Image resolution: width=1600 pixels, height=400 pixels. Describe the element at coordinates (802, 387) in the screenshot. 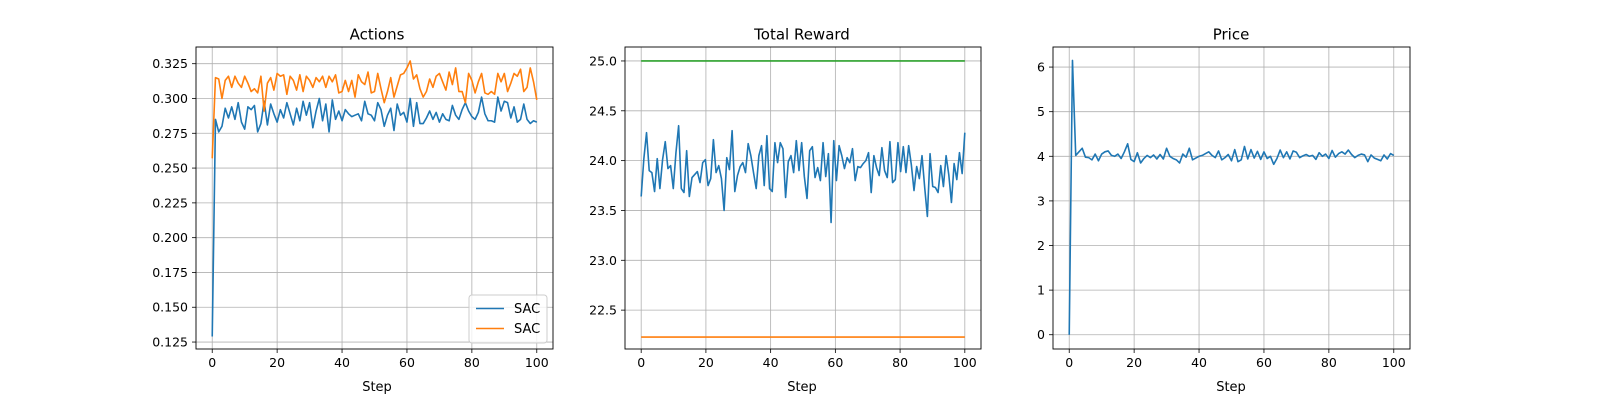

I see `x-axis-label-total-reward: Step` at that location.